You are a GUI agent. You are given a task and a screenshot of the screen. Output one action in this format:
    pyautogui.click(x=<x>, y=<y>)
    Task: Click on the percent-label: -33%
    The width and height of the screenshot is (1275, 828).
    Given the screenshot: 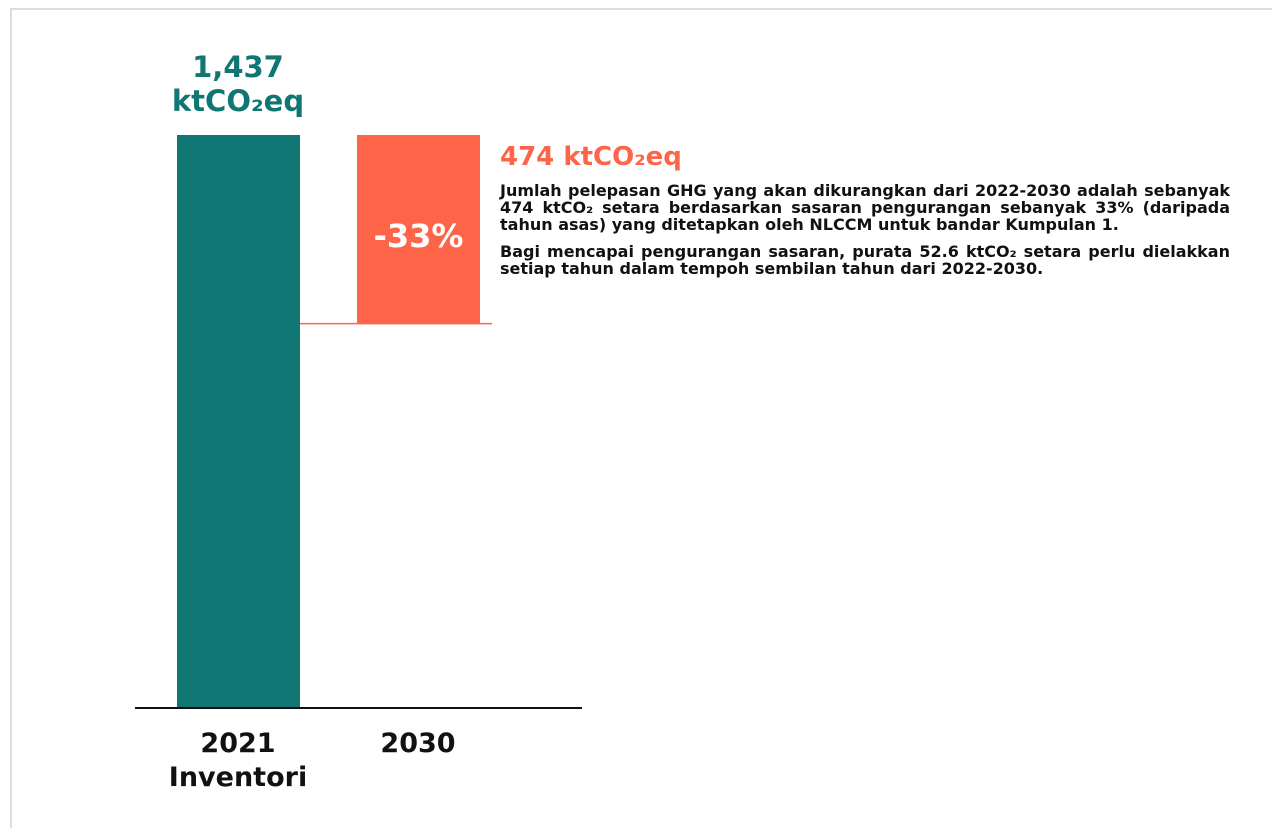 What is the action you would take?
    pyautogui.click(x=418, y=236)
    